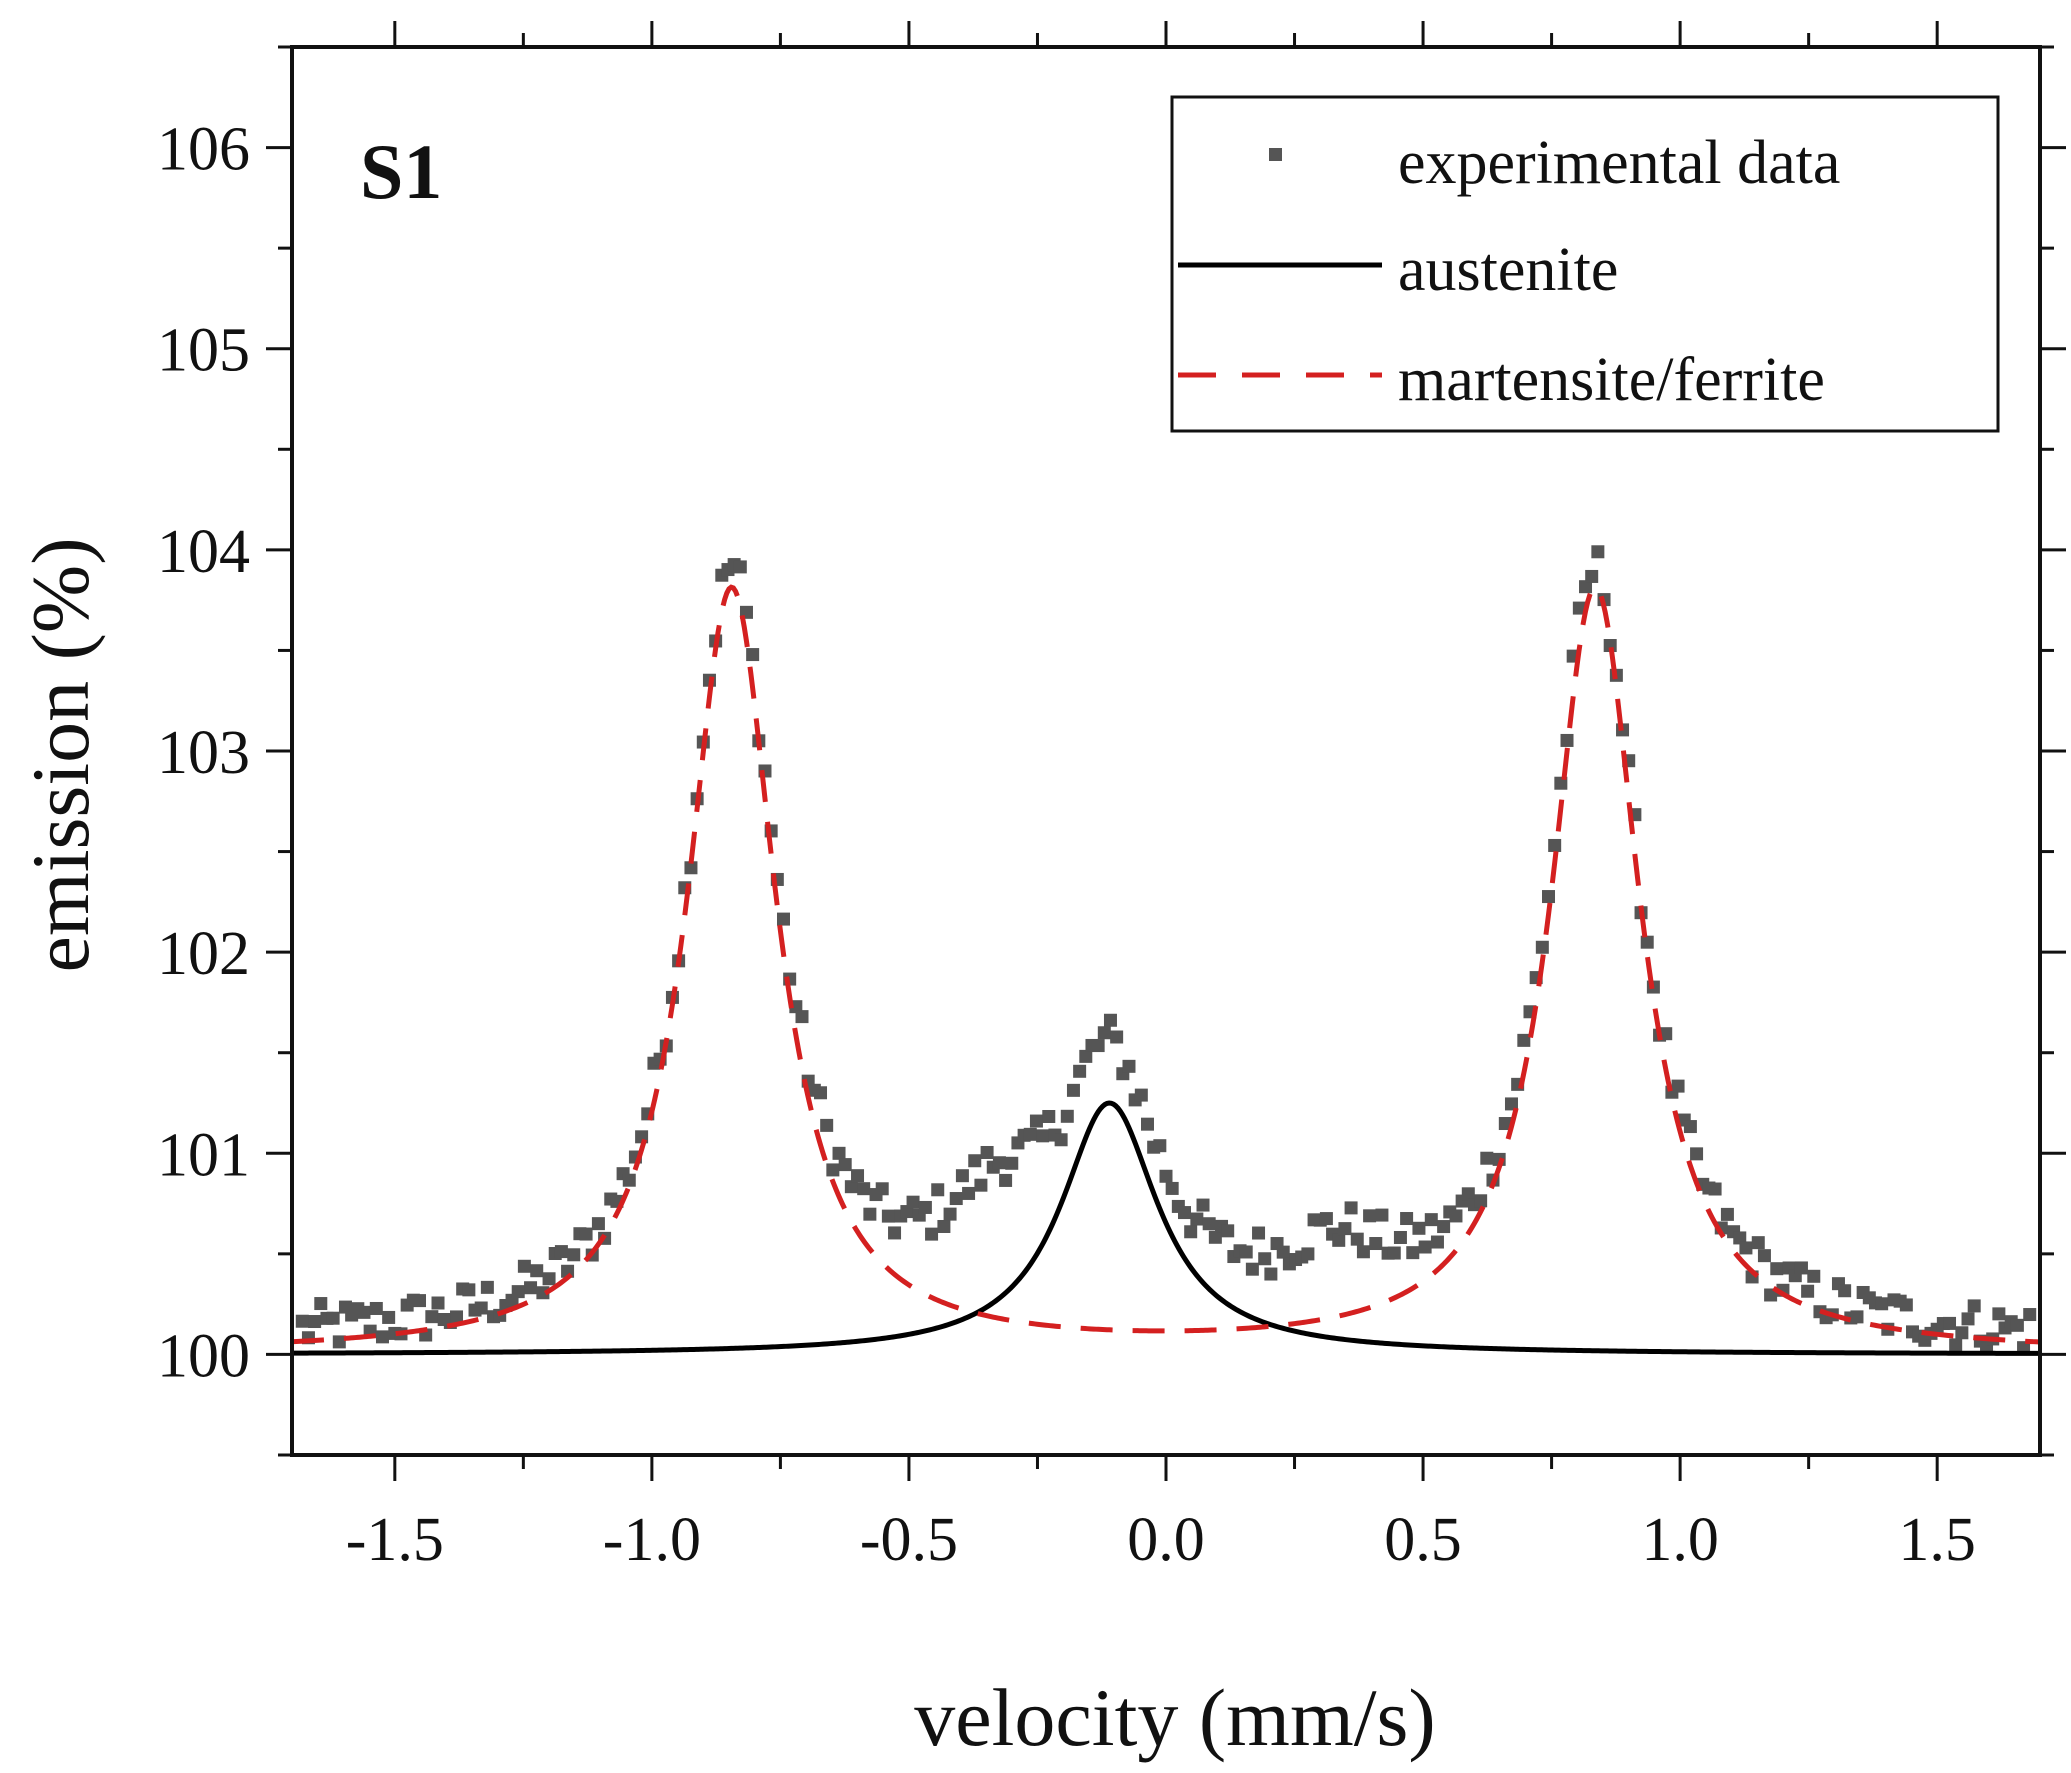 The height and width of the screenshot is (1773, 2071). What do you see at coordinates (203, 1155) in the screenshot?
I see `y-tick-label: 101` at bounding box center [203, 1155].